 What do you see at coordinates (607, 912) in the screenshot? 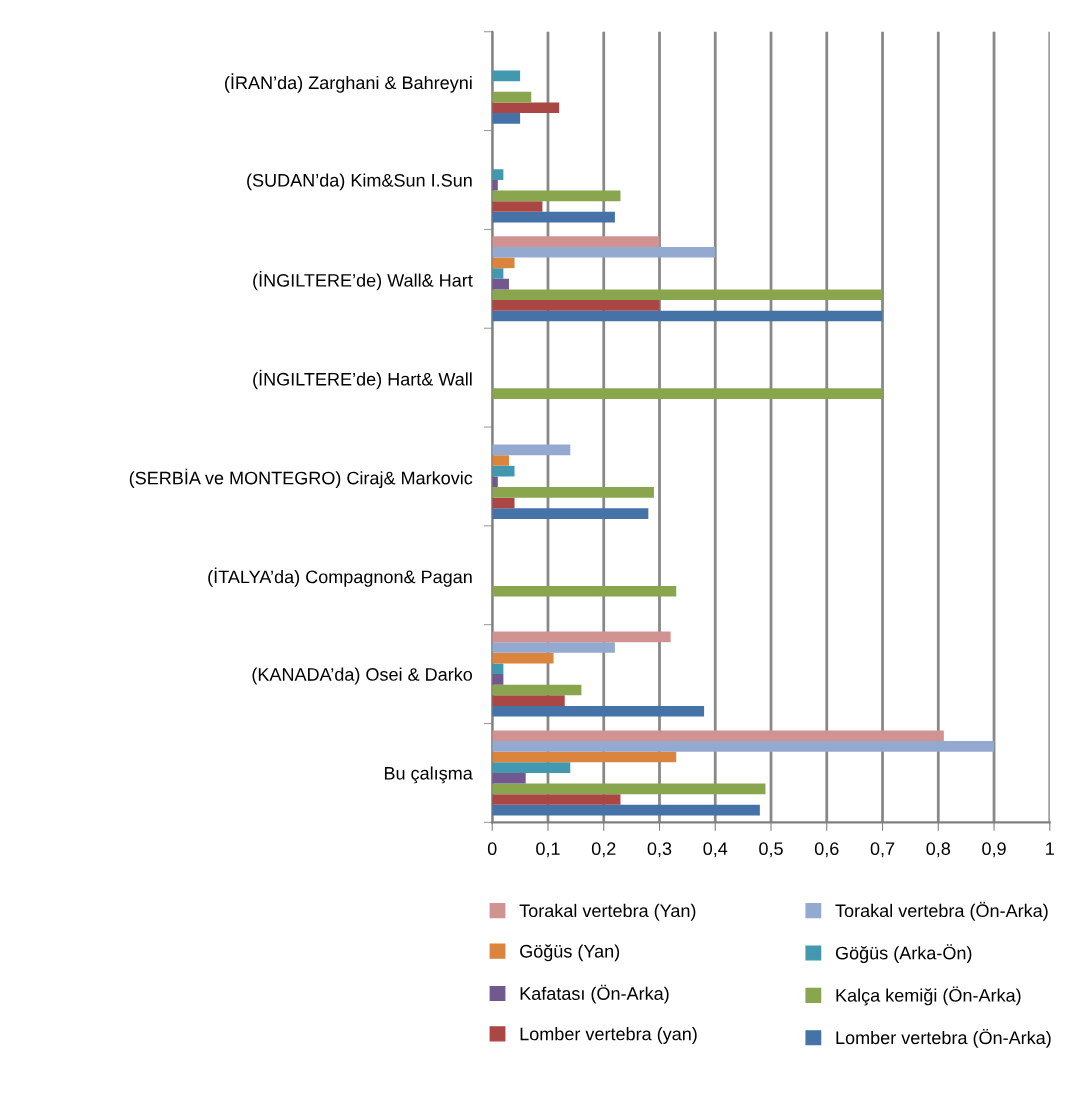
I see `legend-label: Torakal vertebra (Yan)` at bounding box center [607, 912].